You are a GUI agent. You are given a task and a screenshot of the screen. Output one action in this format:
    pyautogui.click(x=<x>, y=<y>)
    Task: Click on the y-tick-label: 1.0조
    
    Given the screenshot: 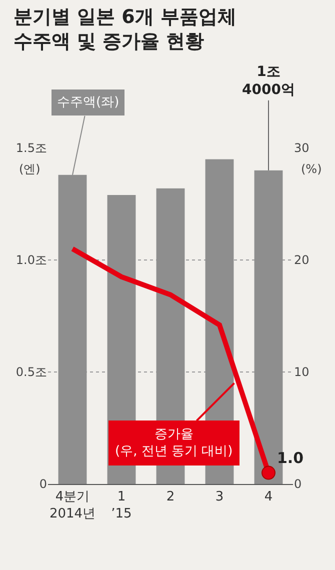 What is the action you would take?
    pyautogui.click(x=31, y=260)
    